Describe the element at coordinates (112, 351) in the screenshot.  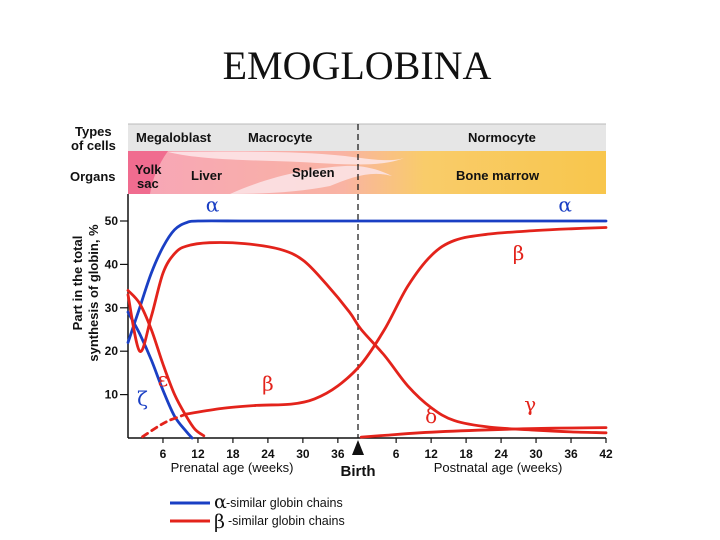
I see `y-tick-label: 20` at that location.